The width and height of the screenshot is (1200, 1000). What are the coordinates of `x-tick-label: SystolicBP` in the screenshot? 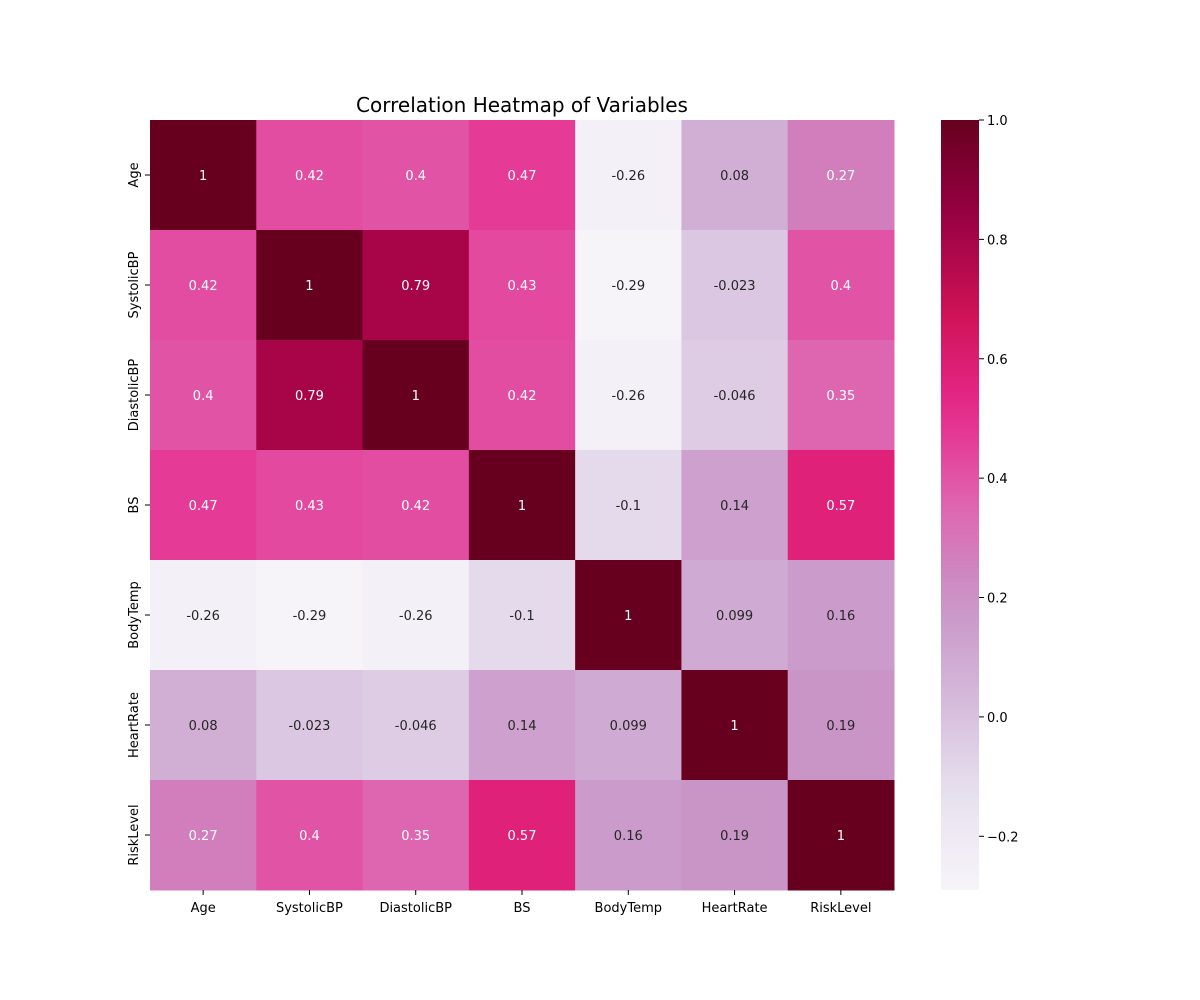 It's located at (309, 908).